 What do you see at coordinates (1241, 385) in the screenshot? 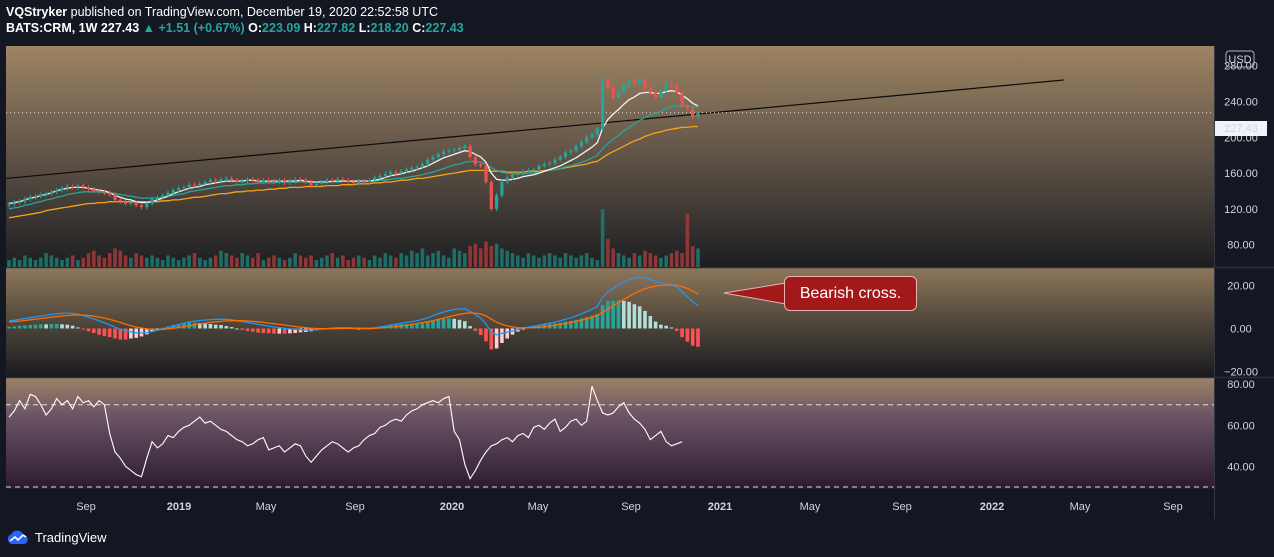
I see `y-tick-label: 80.00` at bounding box center [1241, 385].